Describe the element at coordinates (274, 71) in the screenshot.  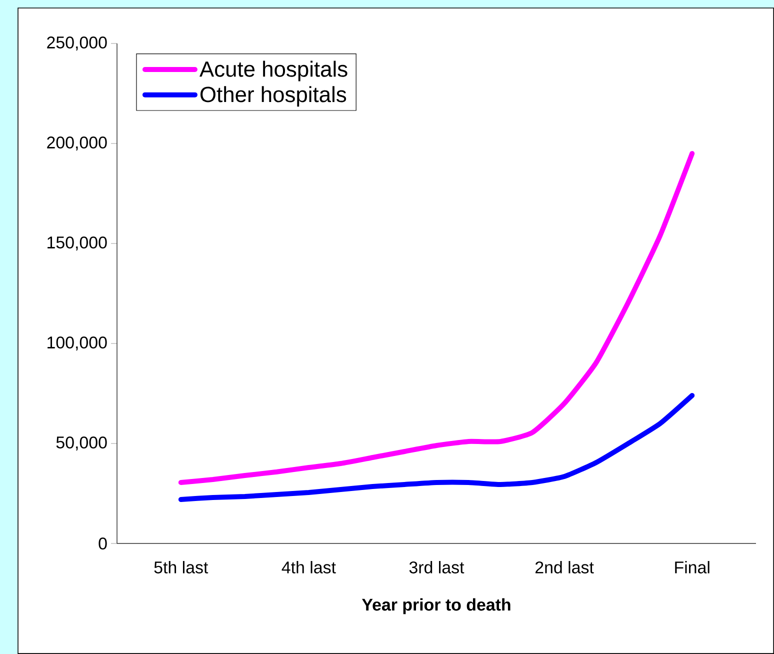
I see `legend-label: Acute hospitals` at that location.